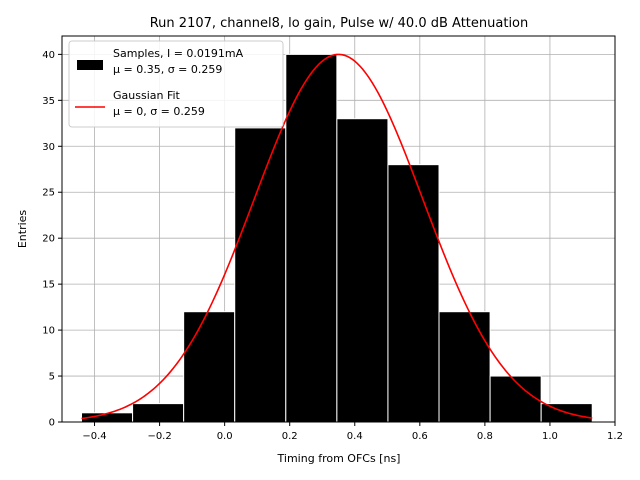 The width and height of the screenshot is (640, 480). What do you see at coordinates (550, 436) in the screenshot?
I see `x-tick-label-7: 1.0` at bounding box center [550, 436].